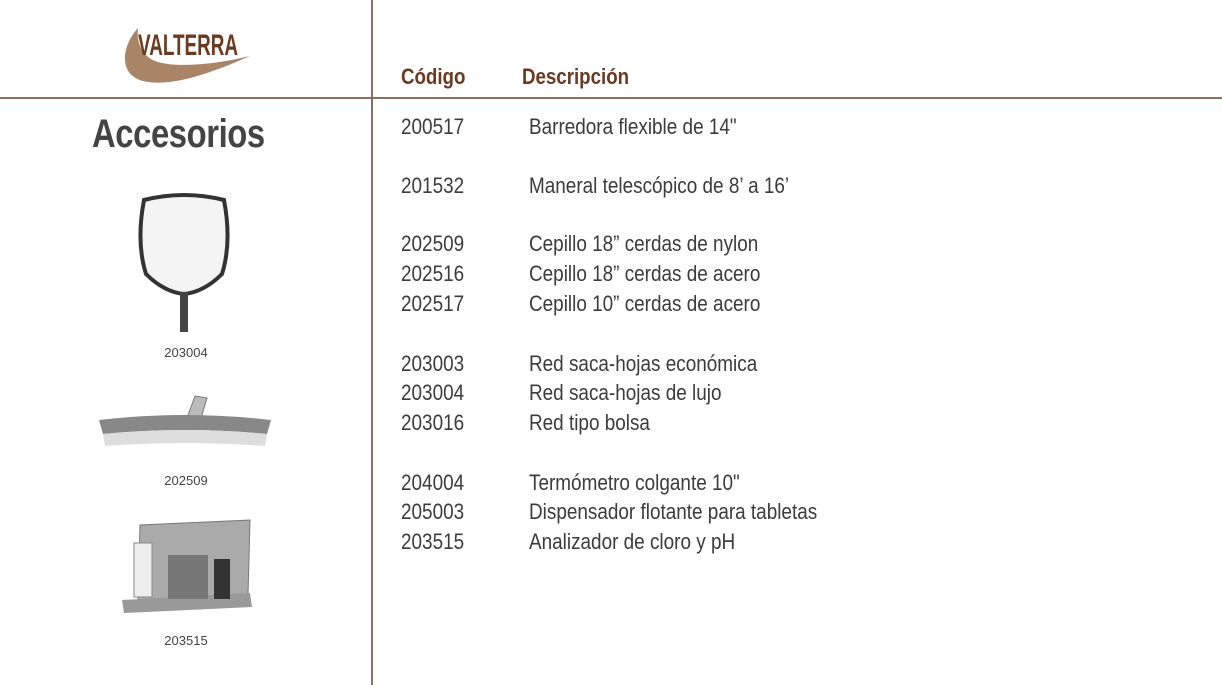  What do you see at coordinates (433, 422) in the screenshot?
I see `item-code: 203016` at bounding box center [433, 422].